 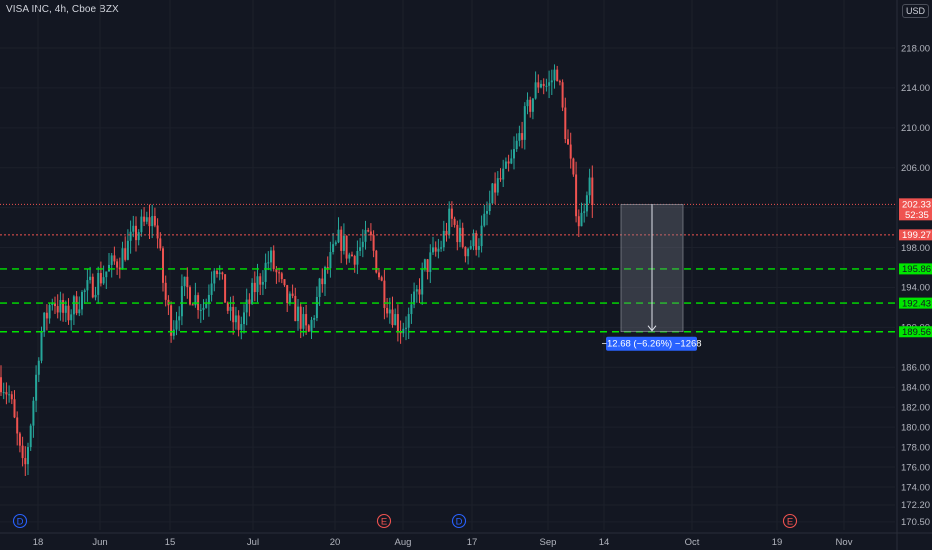 I want to click on x-tick-label: 14, so click(x=604, y=542).